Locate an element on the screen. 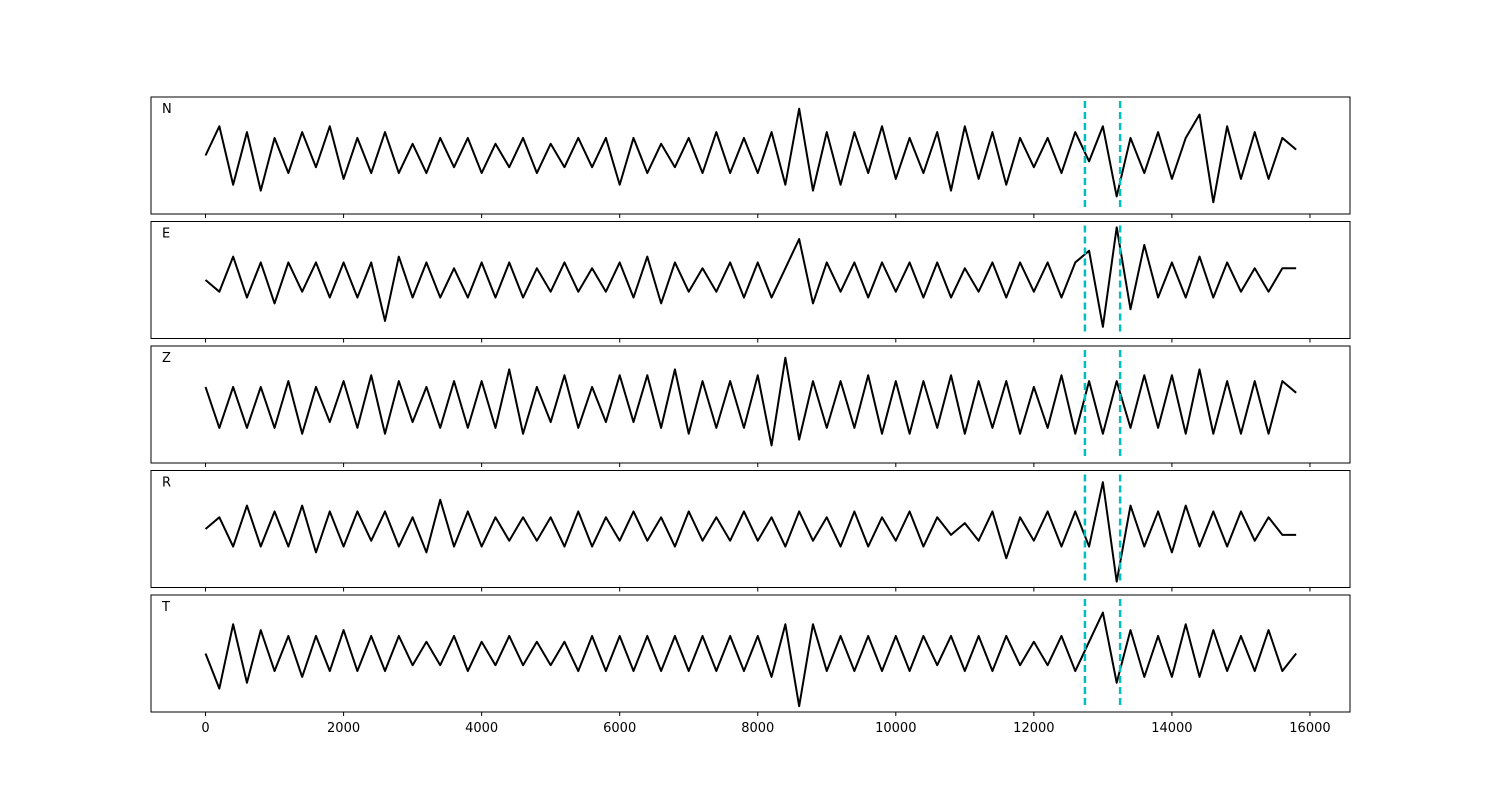 This screenshot has height=800, width=1500. x-tick-label: 14000 is located at coordinates (1171, 728).